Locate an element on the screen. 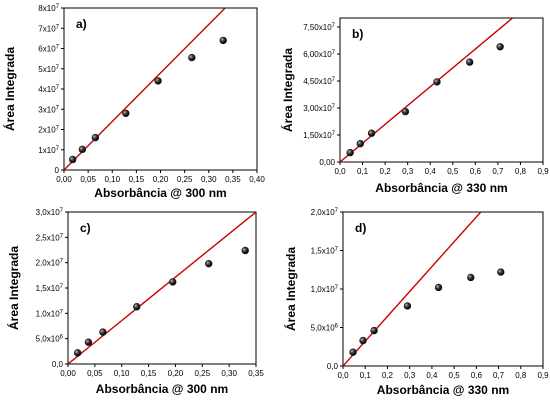 This screenshot has height=405, width=550. panel-label: c) is located at coordinates (85, 228).